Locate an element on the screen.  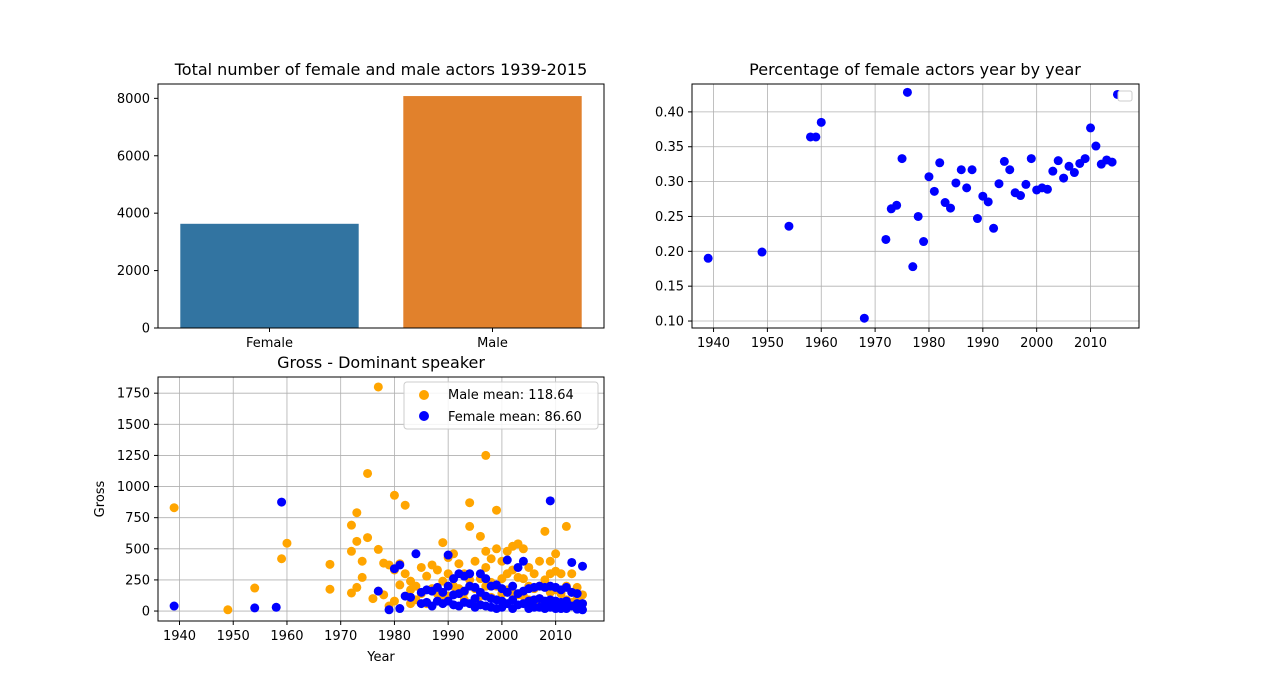
bar-chart-frame is located at coordinates (381, 206).